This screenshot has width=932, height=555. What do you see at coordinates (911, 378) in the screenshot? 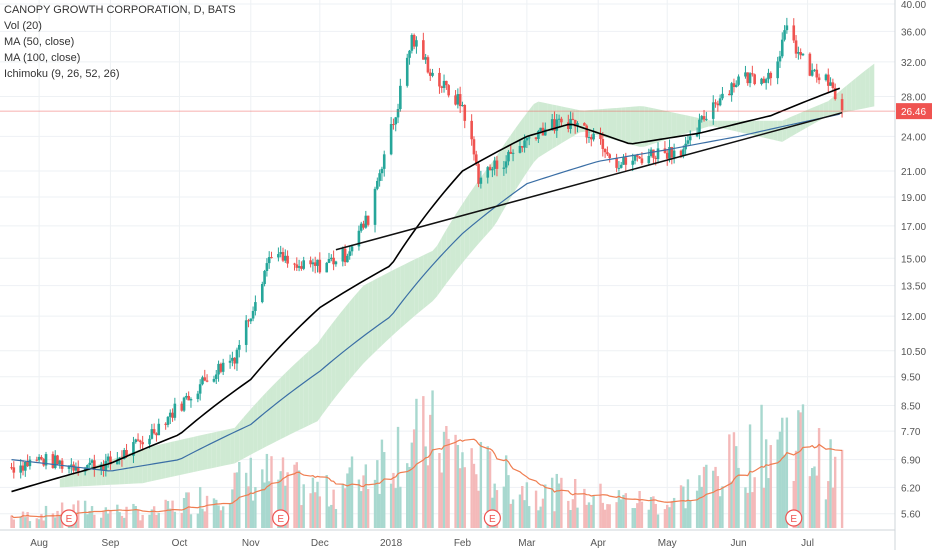
I see `price-tick-label: 9.50` at bounding box center [911, 378].